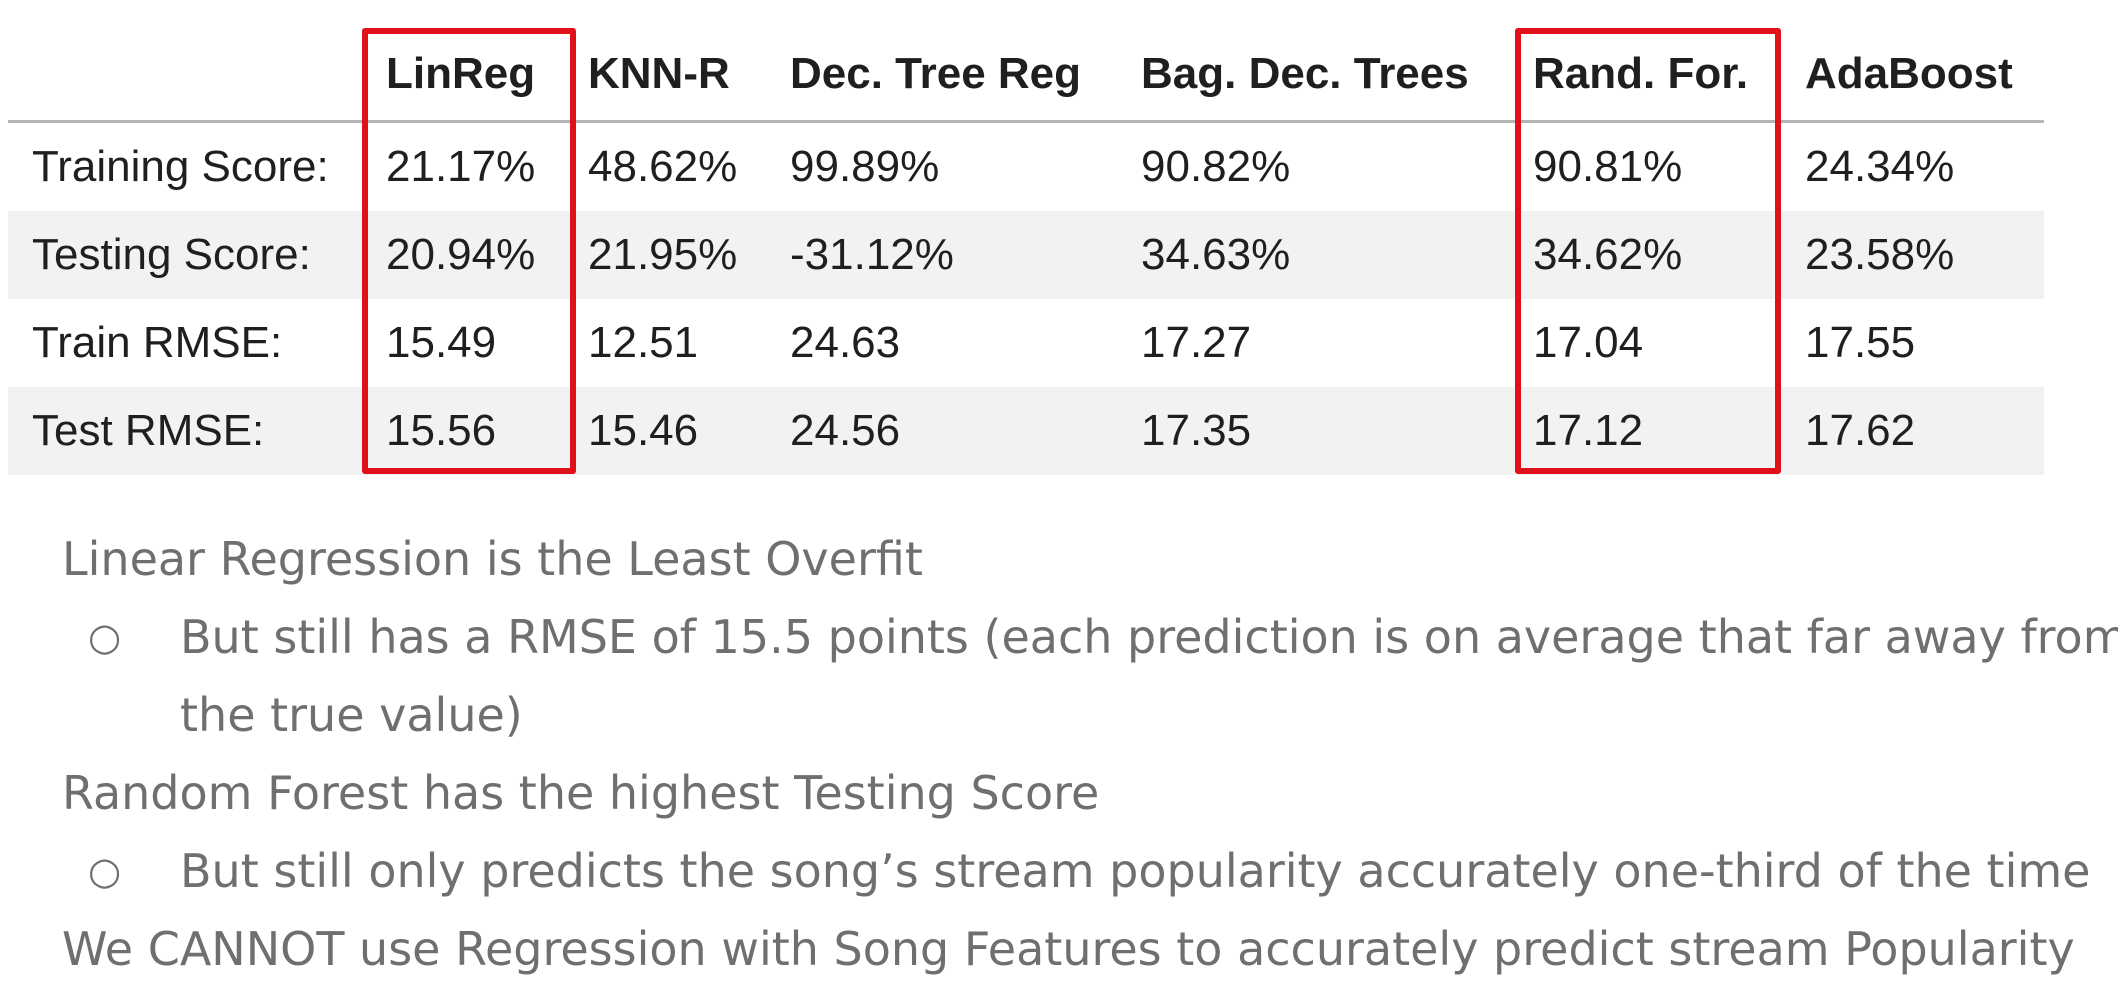 This screenshot has width=2118, height=996. Describe the element at coordinates (1645, 431) in the screenshot. I see `table-cell: 17.12` at that location.